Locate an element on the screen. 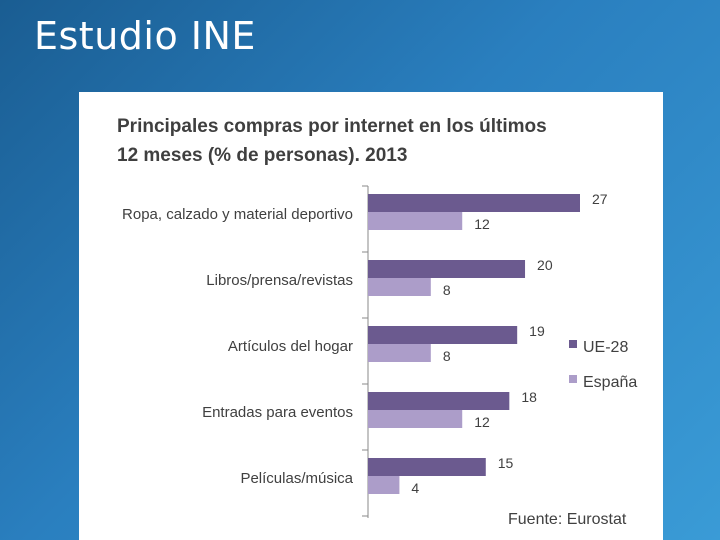 The width and height of the screenshot is (720, 540). category-label: Ropa, calzado y material deportivo is located at coordinates (237, 214).